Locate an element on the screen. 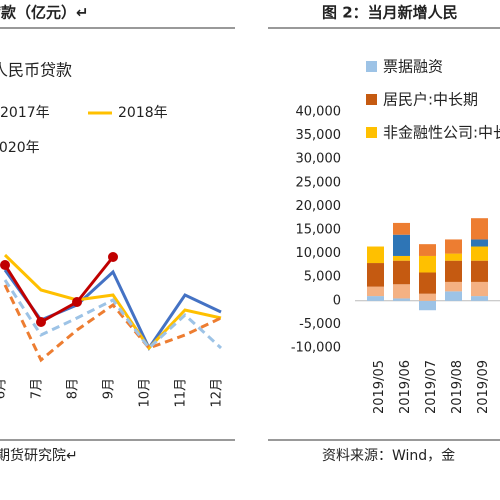 This screenshot has height=500, width=500. y-tick-label: 15,000 is located at coordinates (319, 230).